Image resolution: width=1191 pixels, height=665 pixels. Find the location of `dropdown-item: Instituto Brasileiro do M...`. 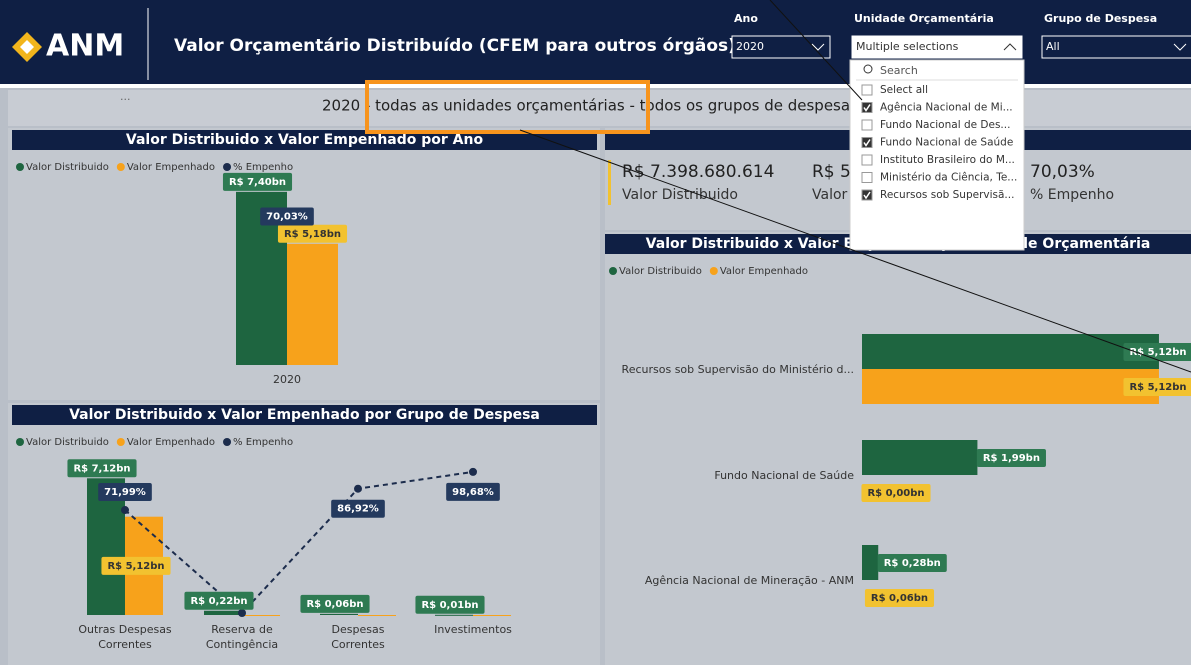

dropdown-item: Instituto Brasileiro do M... is located at coordinates (947, 160).